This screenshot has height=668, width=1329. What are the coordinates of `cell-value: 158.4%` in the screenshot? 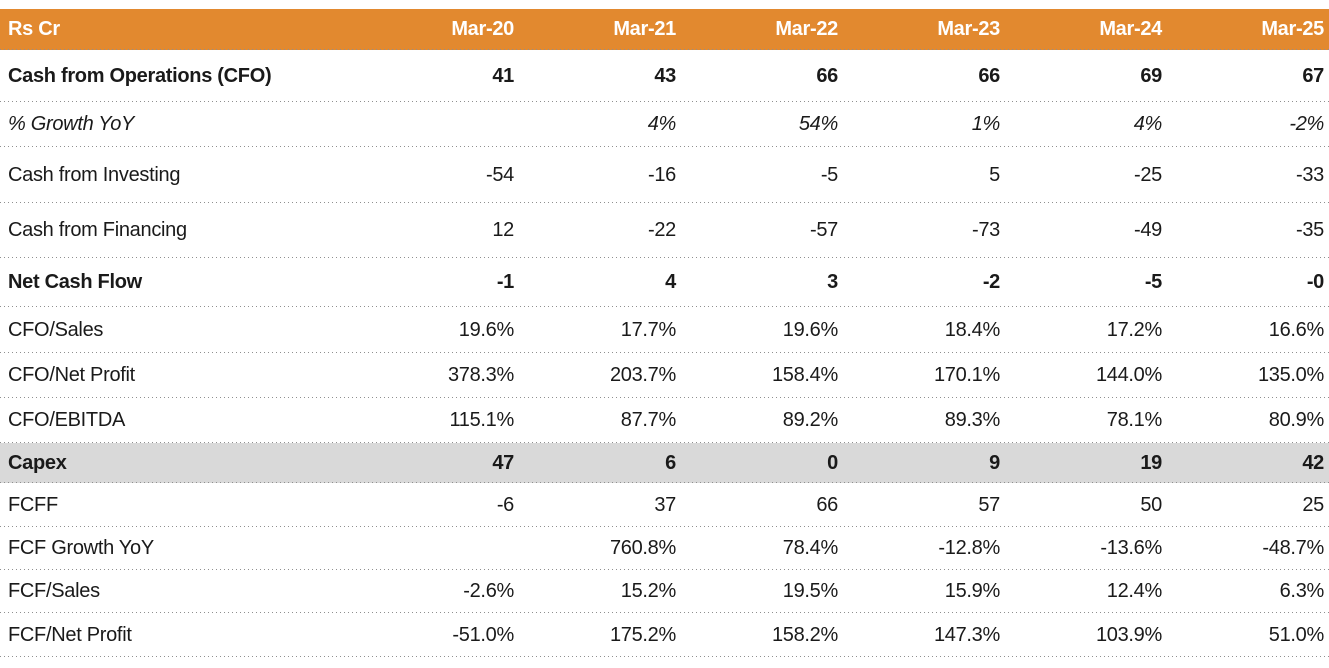 It's located at (804, 375).